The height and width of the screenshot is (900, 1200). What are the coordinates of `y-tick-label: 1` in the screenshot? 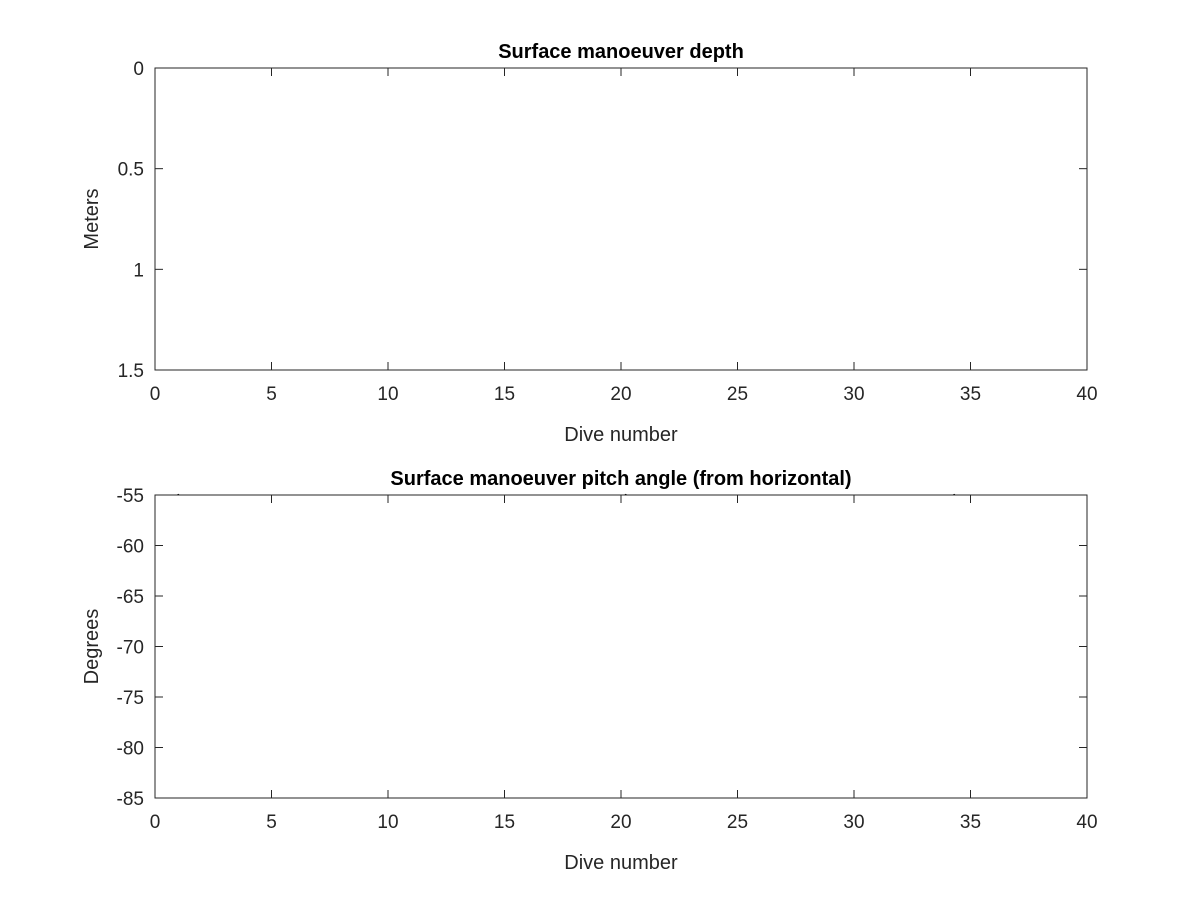 It's located at (138, 270).